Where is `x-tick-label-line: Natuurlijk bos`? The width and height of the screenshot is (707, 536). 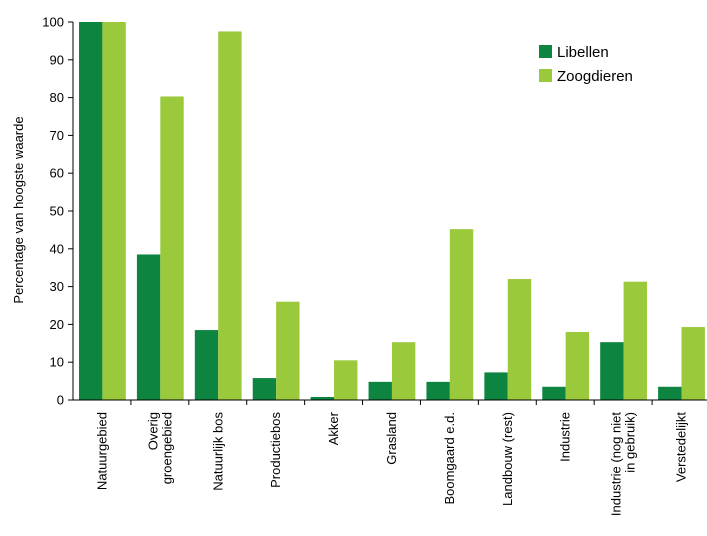 x-tick-label-line: Natuurlijk bos is located at coordinates (217, 451).